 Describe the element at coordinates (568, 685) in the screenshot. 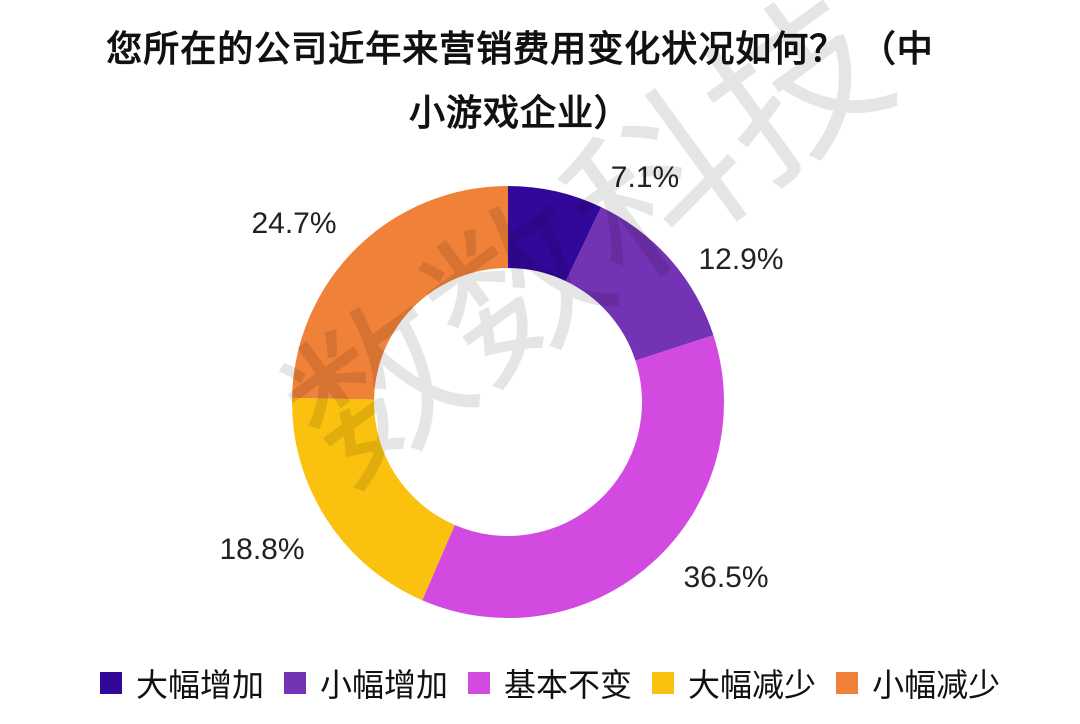

I see `legend-label-3: 基本不变` at that location.